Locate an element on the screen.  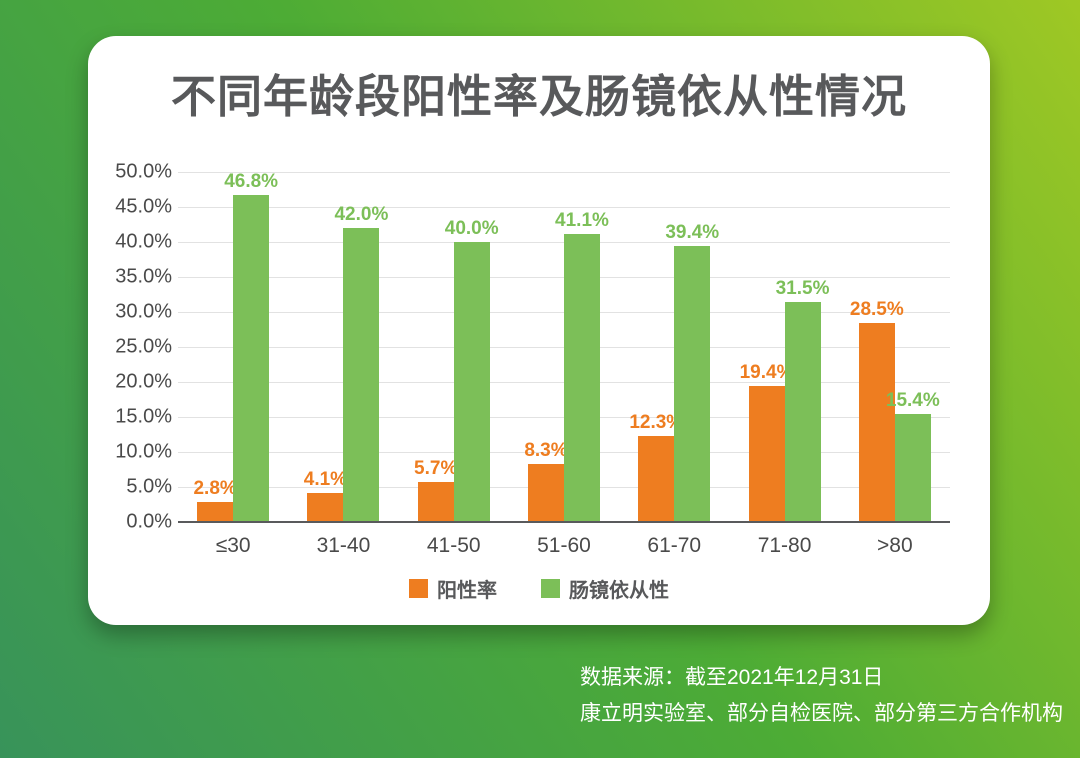
bar-group: 28.5% 15.4% is located at coordinates (895, 347).